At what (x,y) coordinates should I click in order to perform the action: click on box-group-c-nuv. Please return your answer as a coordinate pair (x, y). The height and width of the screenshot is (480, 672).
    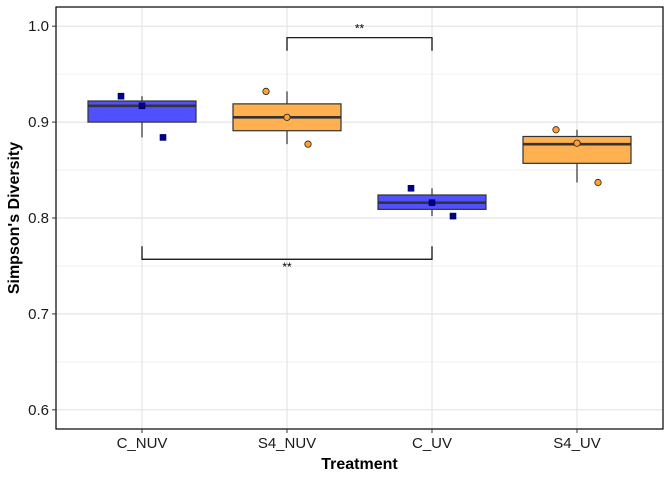
    Looking at the image, I should click on (142, 116).